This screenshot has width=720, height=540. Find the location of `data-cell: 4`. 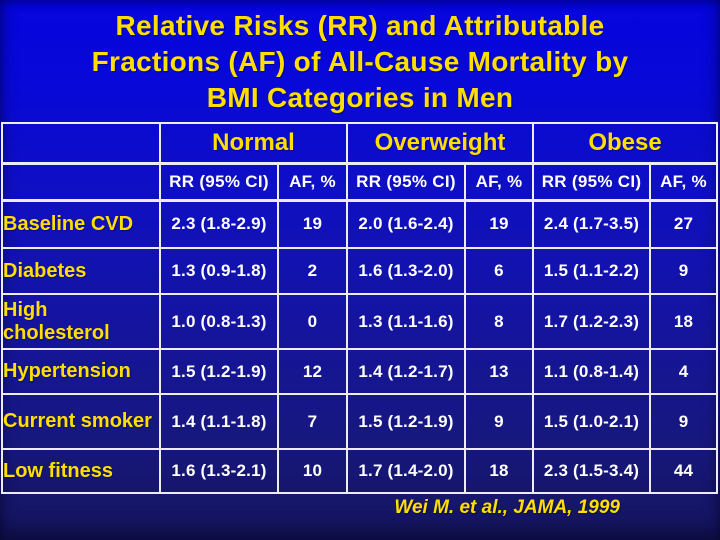

data-cell: 4 is located at coordinates (684, 371).